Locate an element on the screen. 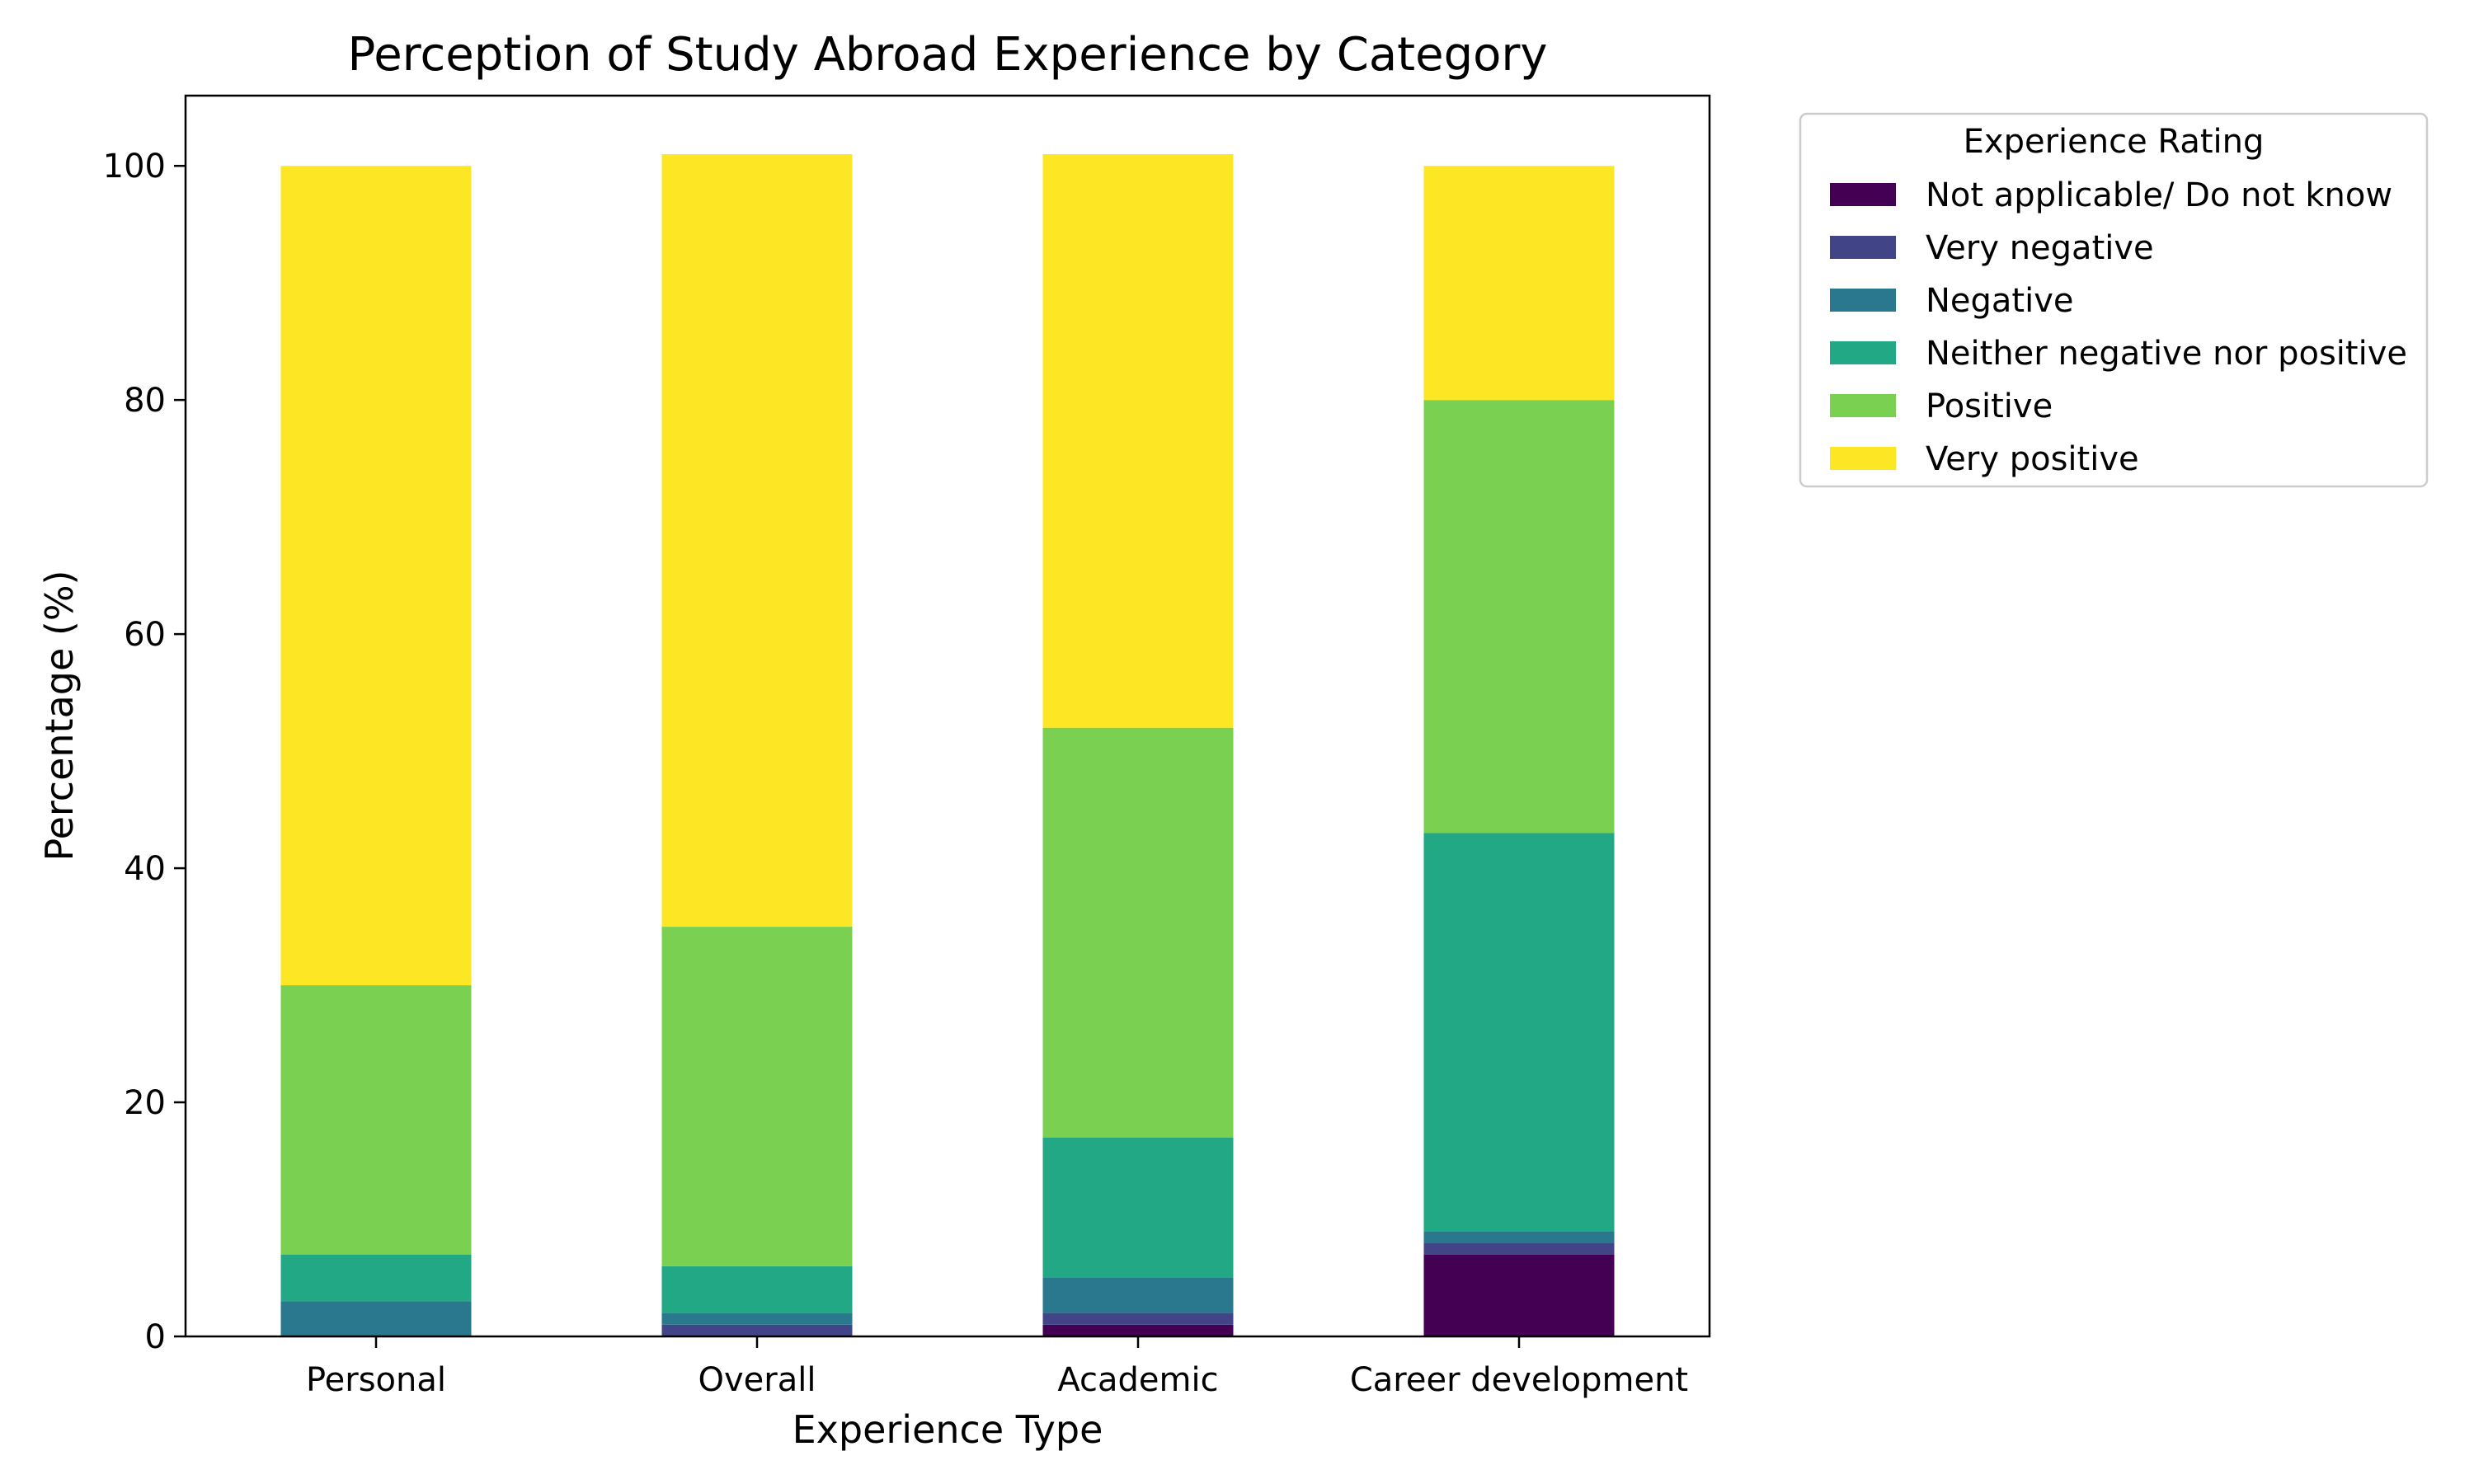  y-axis: 0 20 40 60 80 100 is located at coordinates (144, 752).